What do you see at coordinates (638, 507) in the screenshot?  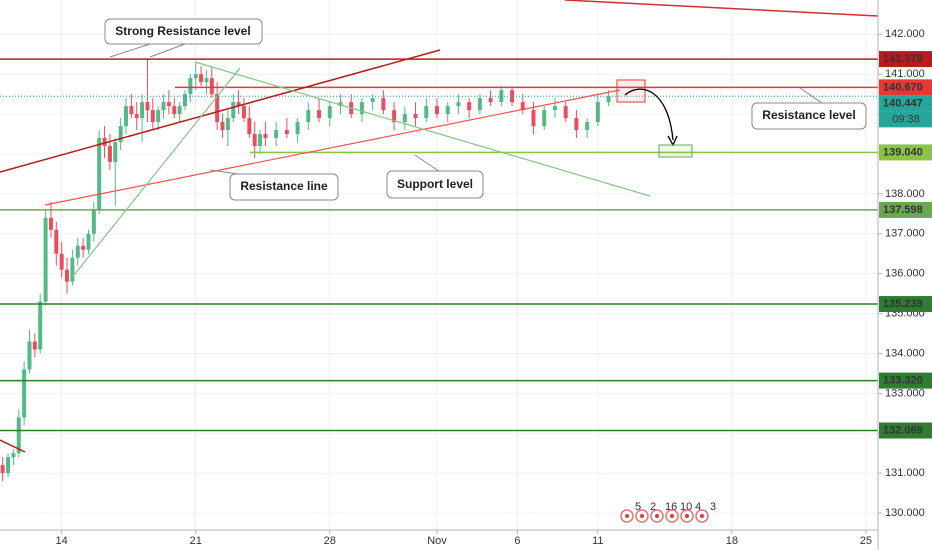 I see `event-count: 5` at bounding box center [638, 507].